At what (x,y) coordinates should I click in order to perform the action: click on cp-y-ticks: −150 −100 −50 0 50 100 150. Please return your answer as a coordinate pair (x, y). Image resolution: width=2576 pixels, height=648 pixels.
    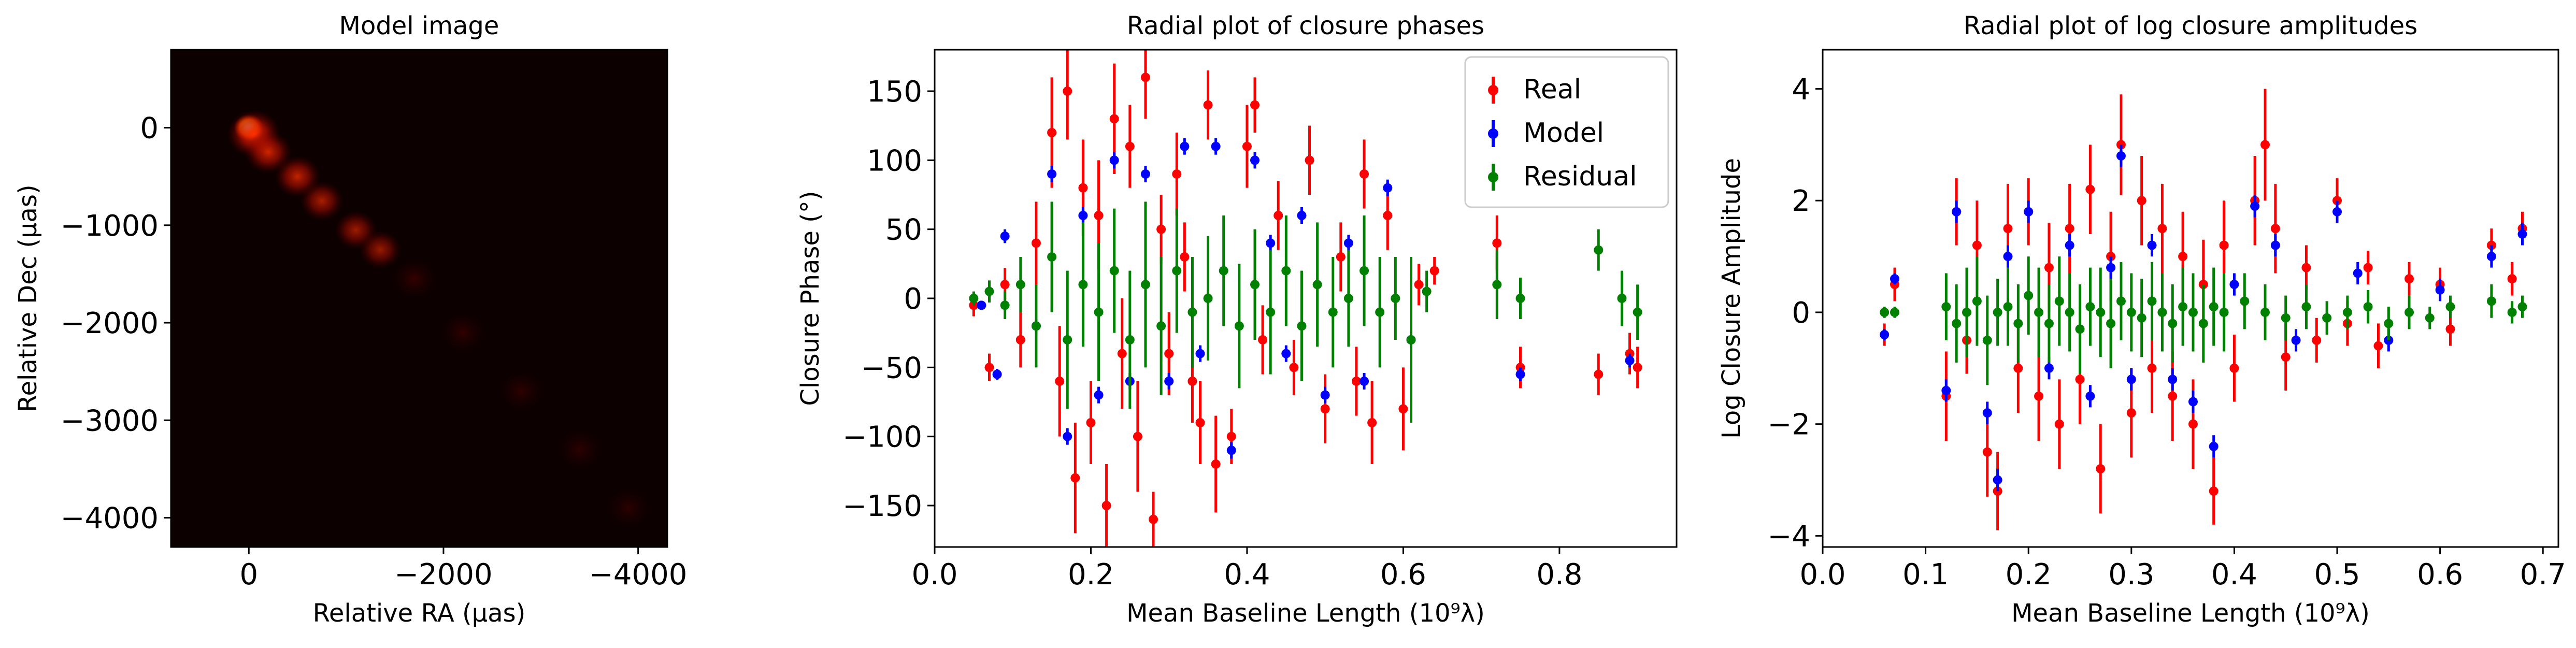
    Looking at the image, I should click on (889, 299).